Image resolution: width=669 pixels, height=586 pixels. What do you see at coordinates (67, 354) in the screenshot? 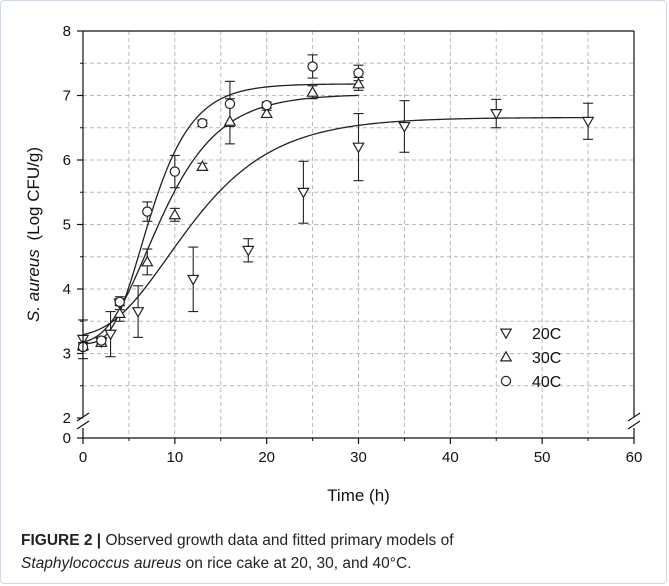
I see `y-tick-label: 3` at bounding box center [67, 354].